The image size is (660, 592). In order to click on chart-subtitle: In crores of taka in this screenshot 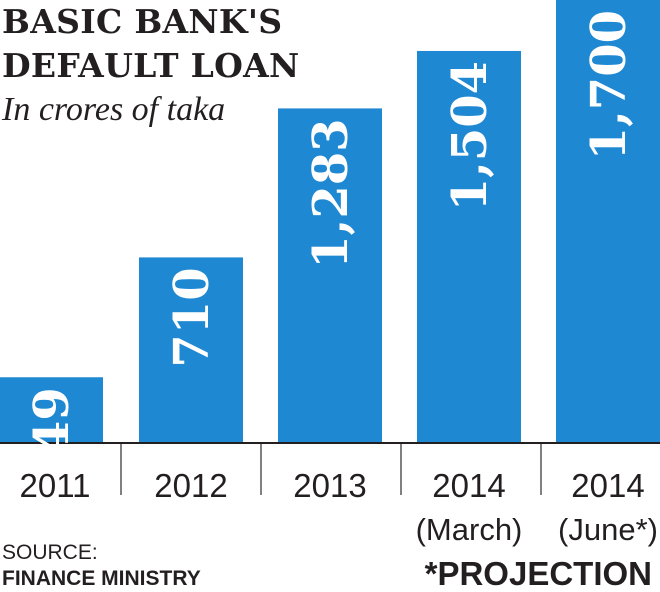, I will do `click(114, 109)`.